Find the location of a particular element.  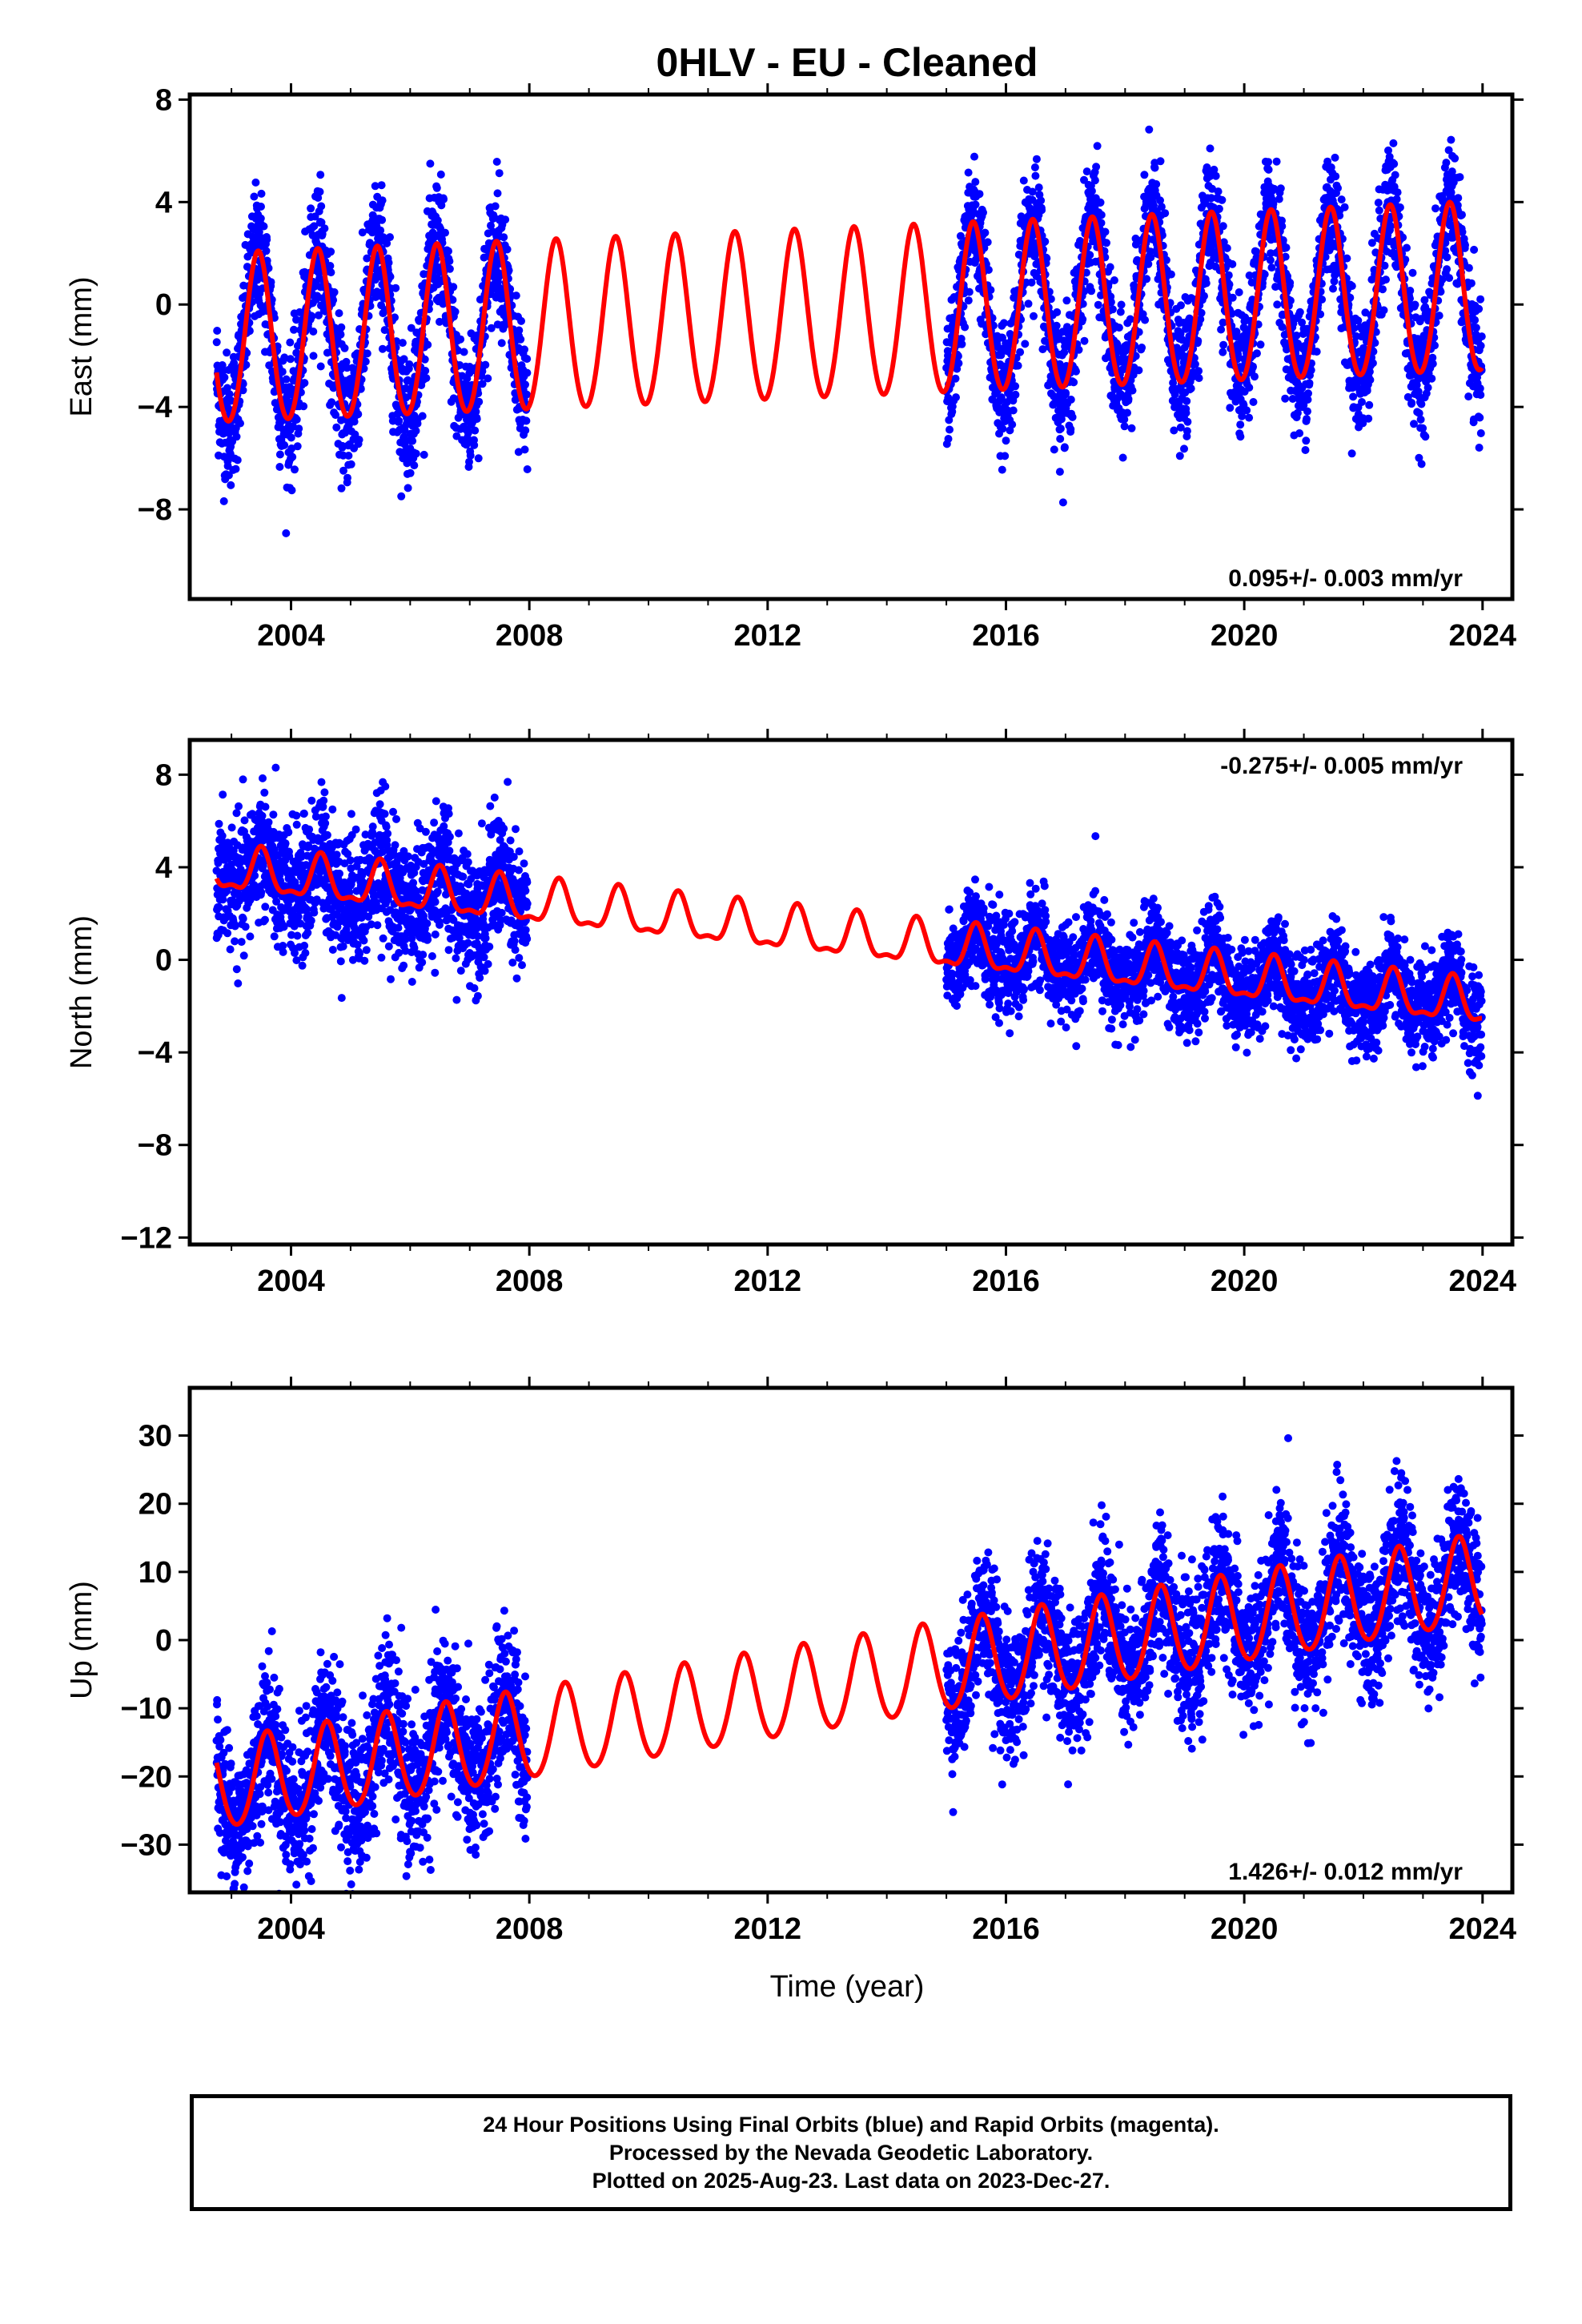

y-tick-label: 8 is located at coordinates (164, 100).